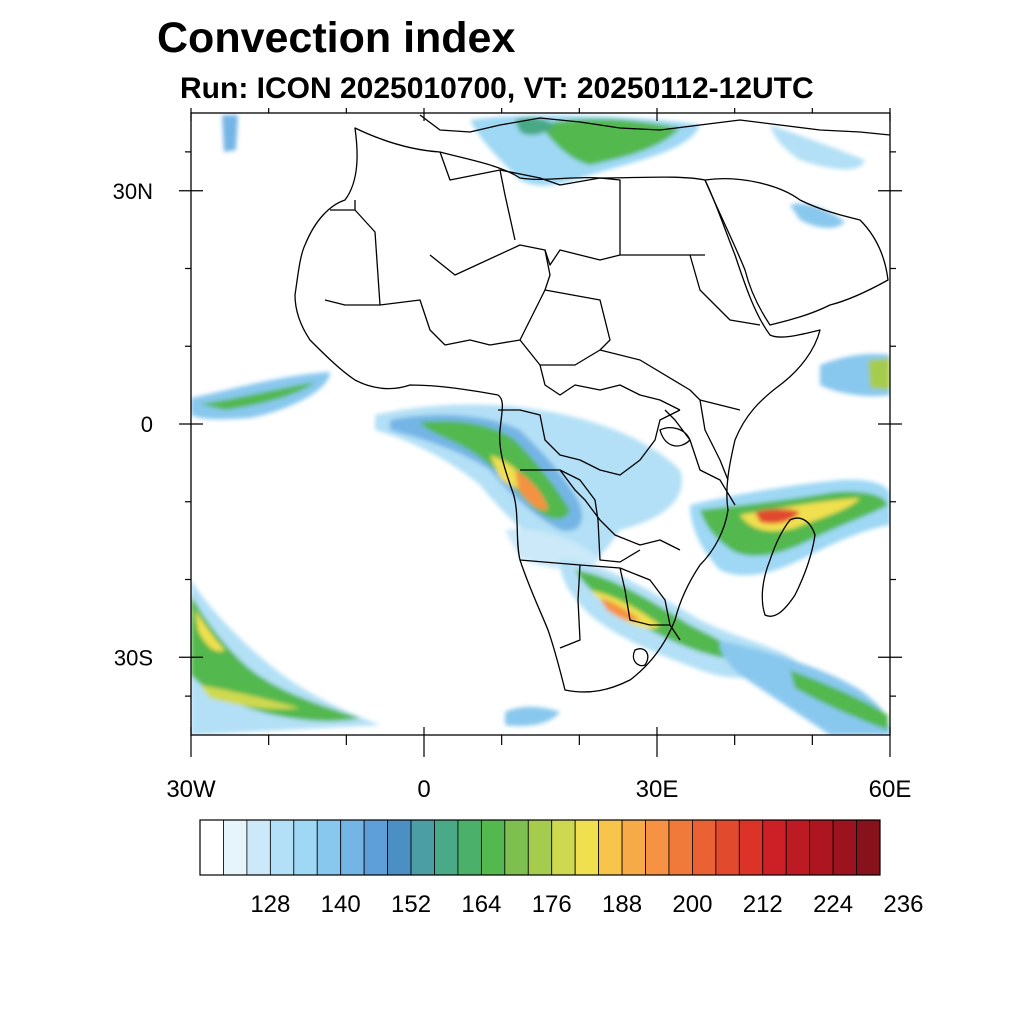 Image resolution: width=1024 pixels, height=1024 pixels. I want to click on border-west-africa, so click(437, 257).